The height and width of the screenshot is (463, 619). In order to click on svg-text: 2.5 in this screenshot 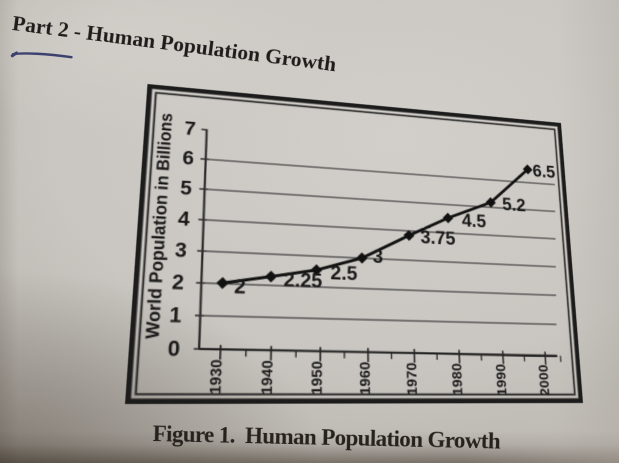, I will do `click(343, 273)`.